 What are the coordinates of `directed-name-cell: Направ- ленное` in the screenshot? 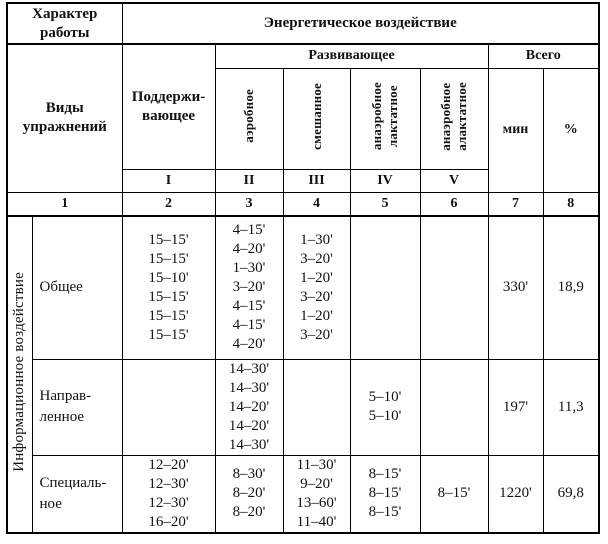 It's located at (77, 407).